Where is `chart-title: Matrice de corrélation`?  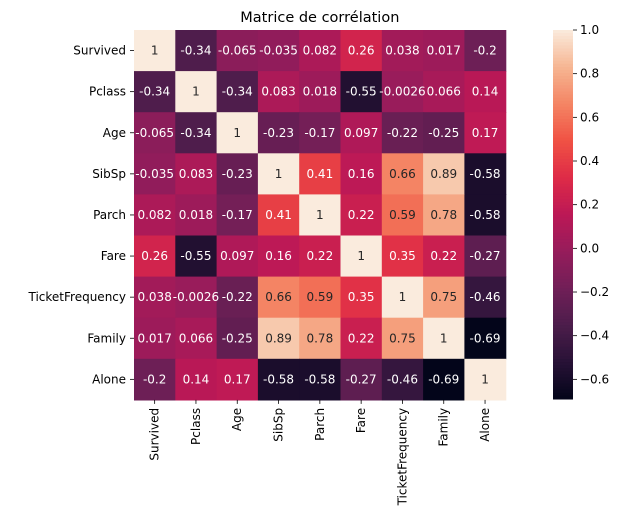
chart-title: Matrice de corrélation is located at coordinates (319, 18).